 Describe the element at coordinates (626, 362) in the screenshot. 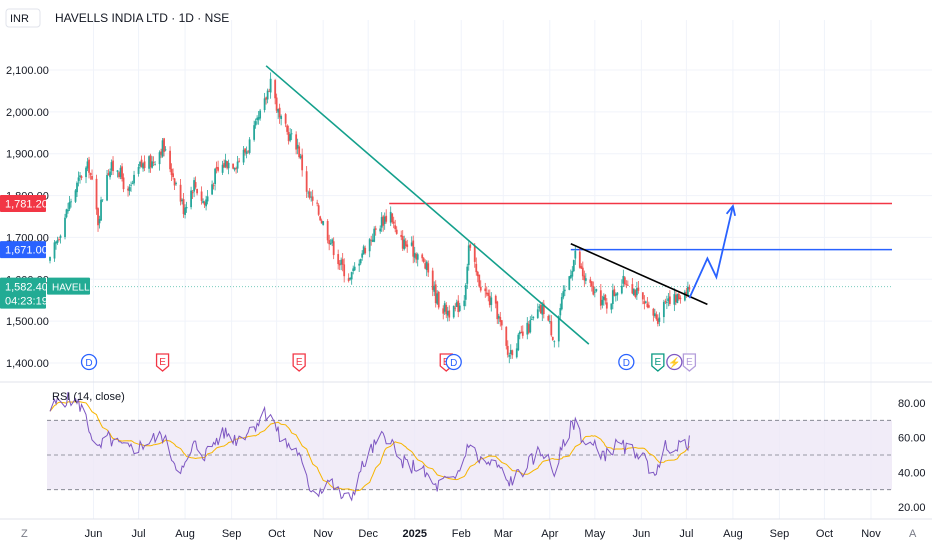

I see `event-marker-dividend: D` at that location.